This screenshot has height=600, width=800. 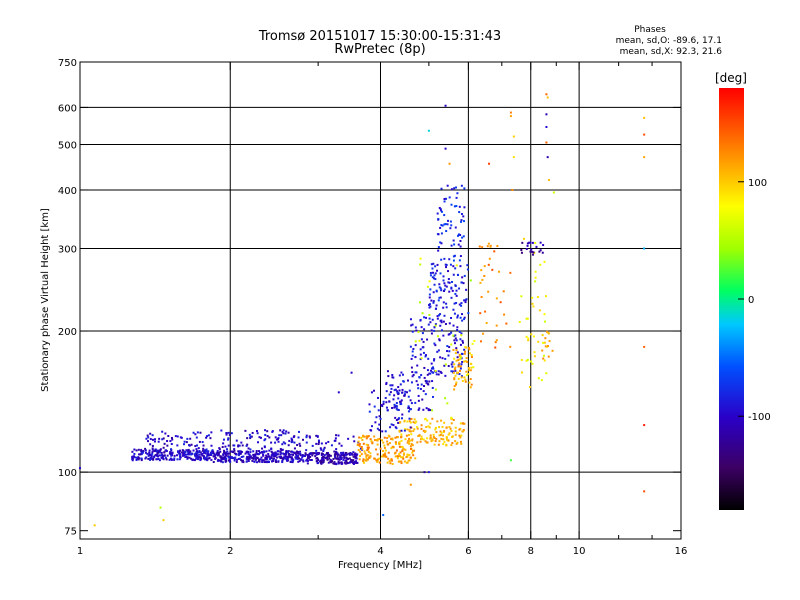 I want to click on y-tick-label: 750, so click(x=67, y=63).